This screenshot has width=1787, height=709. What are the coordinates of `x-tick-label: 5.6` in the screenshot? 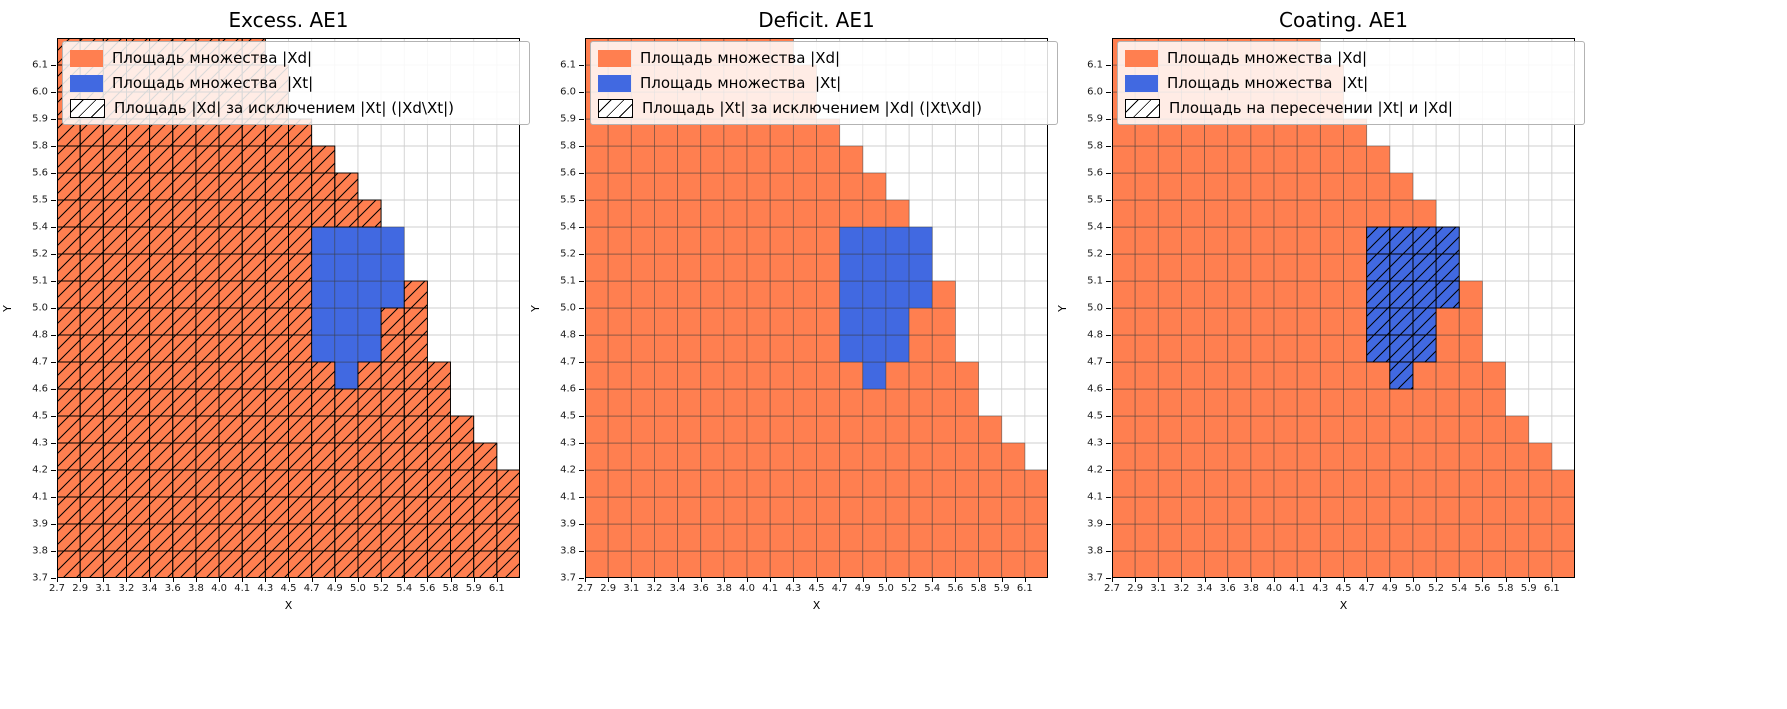 It's located at (1482, 588).